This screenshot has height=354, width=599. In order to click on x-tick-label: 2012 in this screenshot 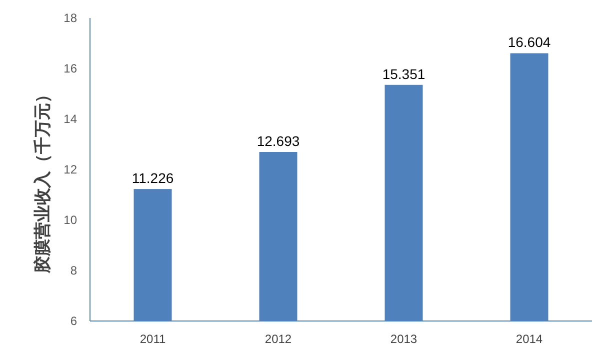, I will do `click(278, 339)`.